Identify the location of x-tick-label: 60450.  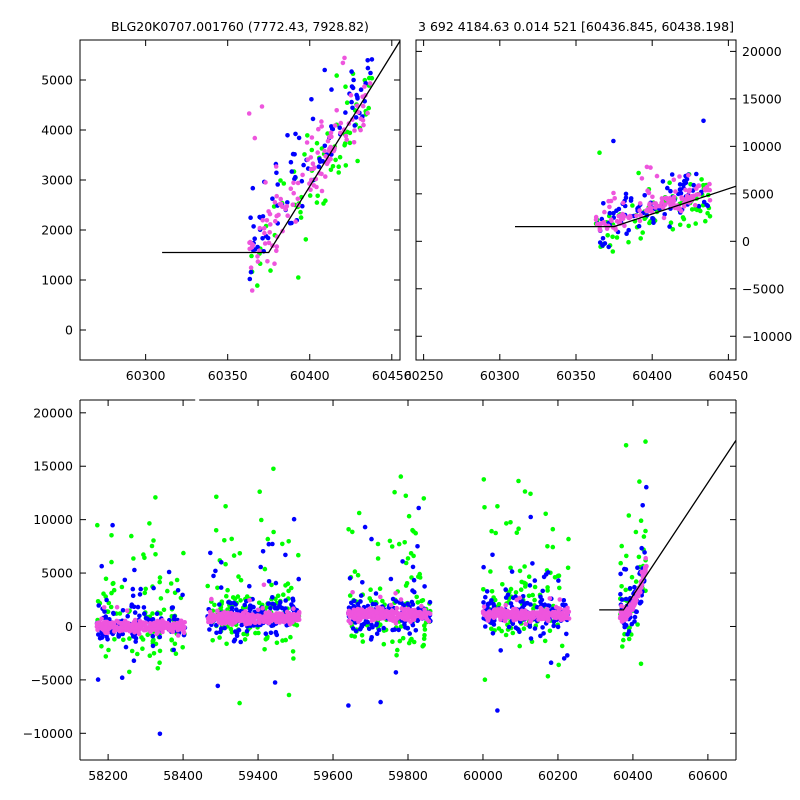
(392, 375).